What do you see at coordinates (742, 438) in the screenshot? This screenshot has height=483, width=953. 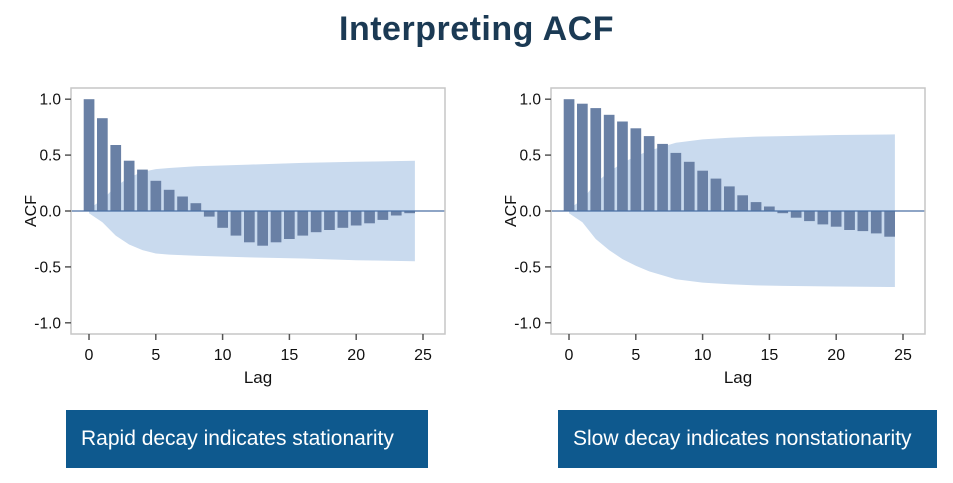 I see `caption-text-nonstationarity: Slow decay indicates nonstationarity` at bounding box center [742, 438].